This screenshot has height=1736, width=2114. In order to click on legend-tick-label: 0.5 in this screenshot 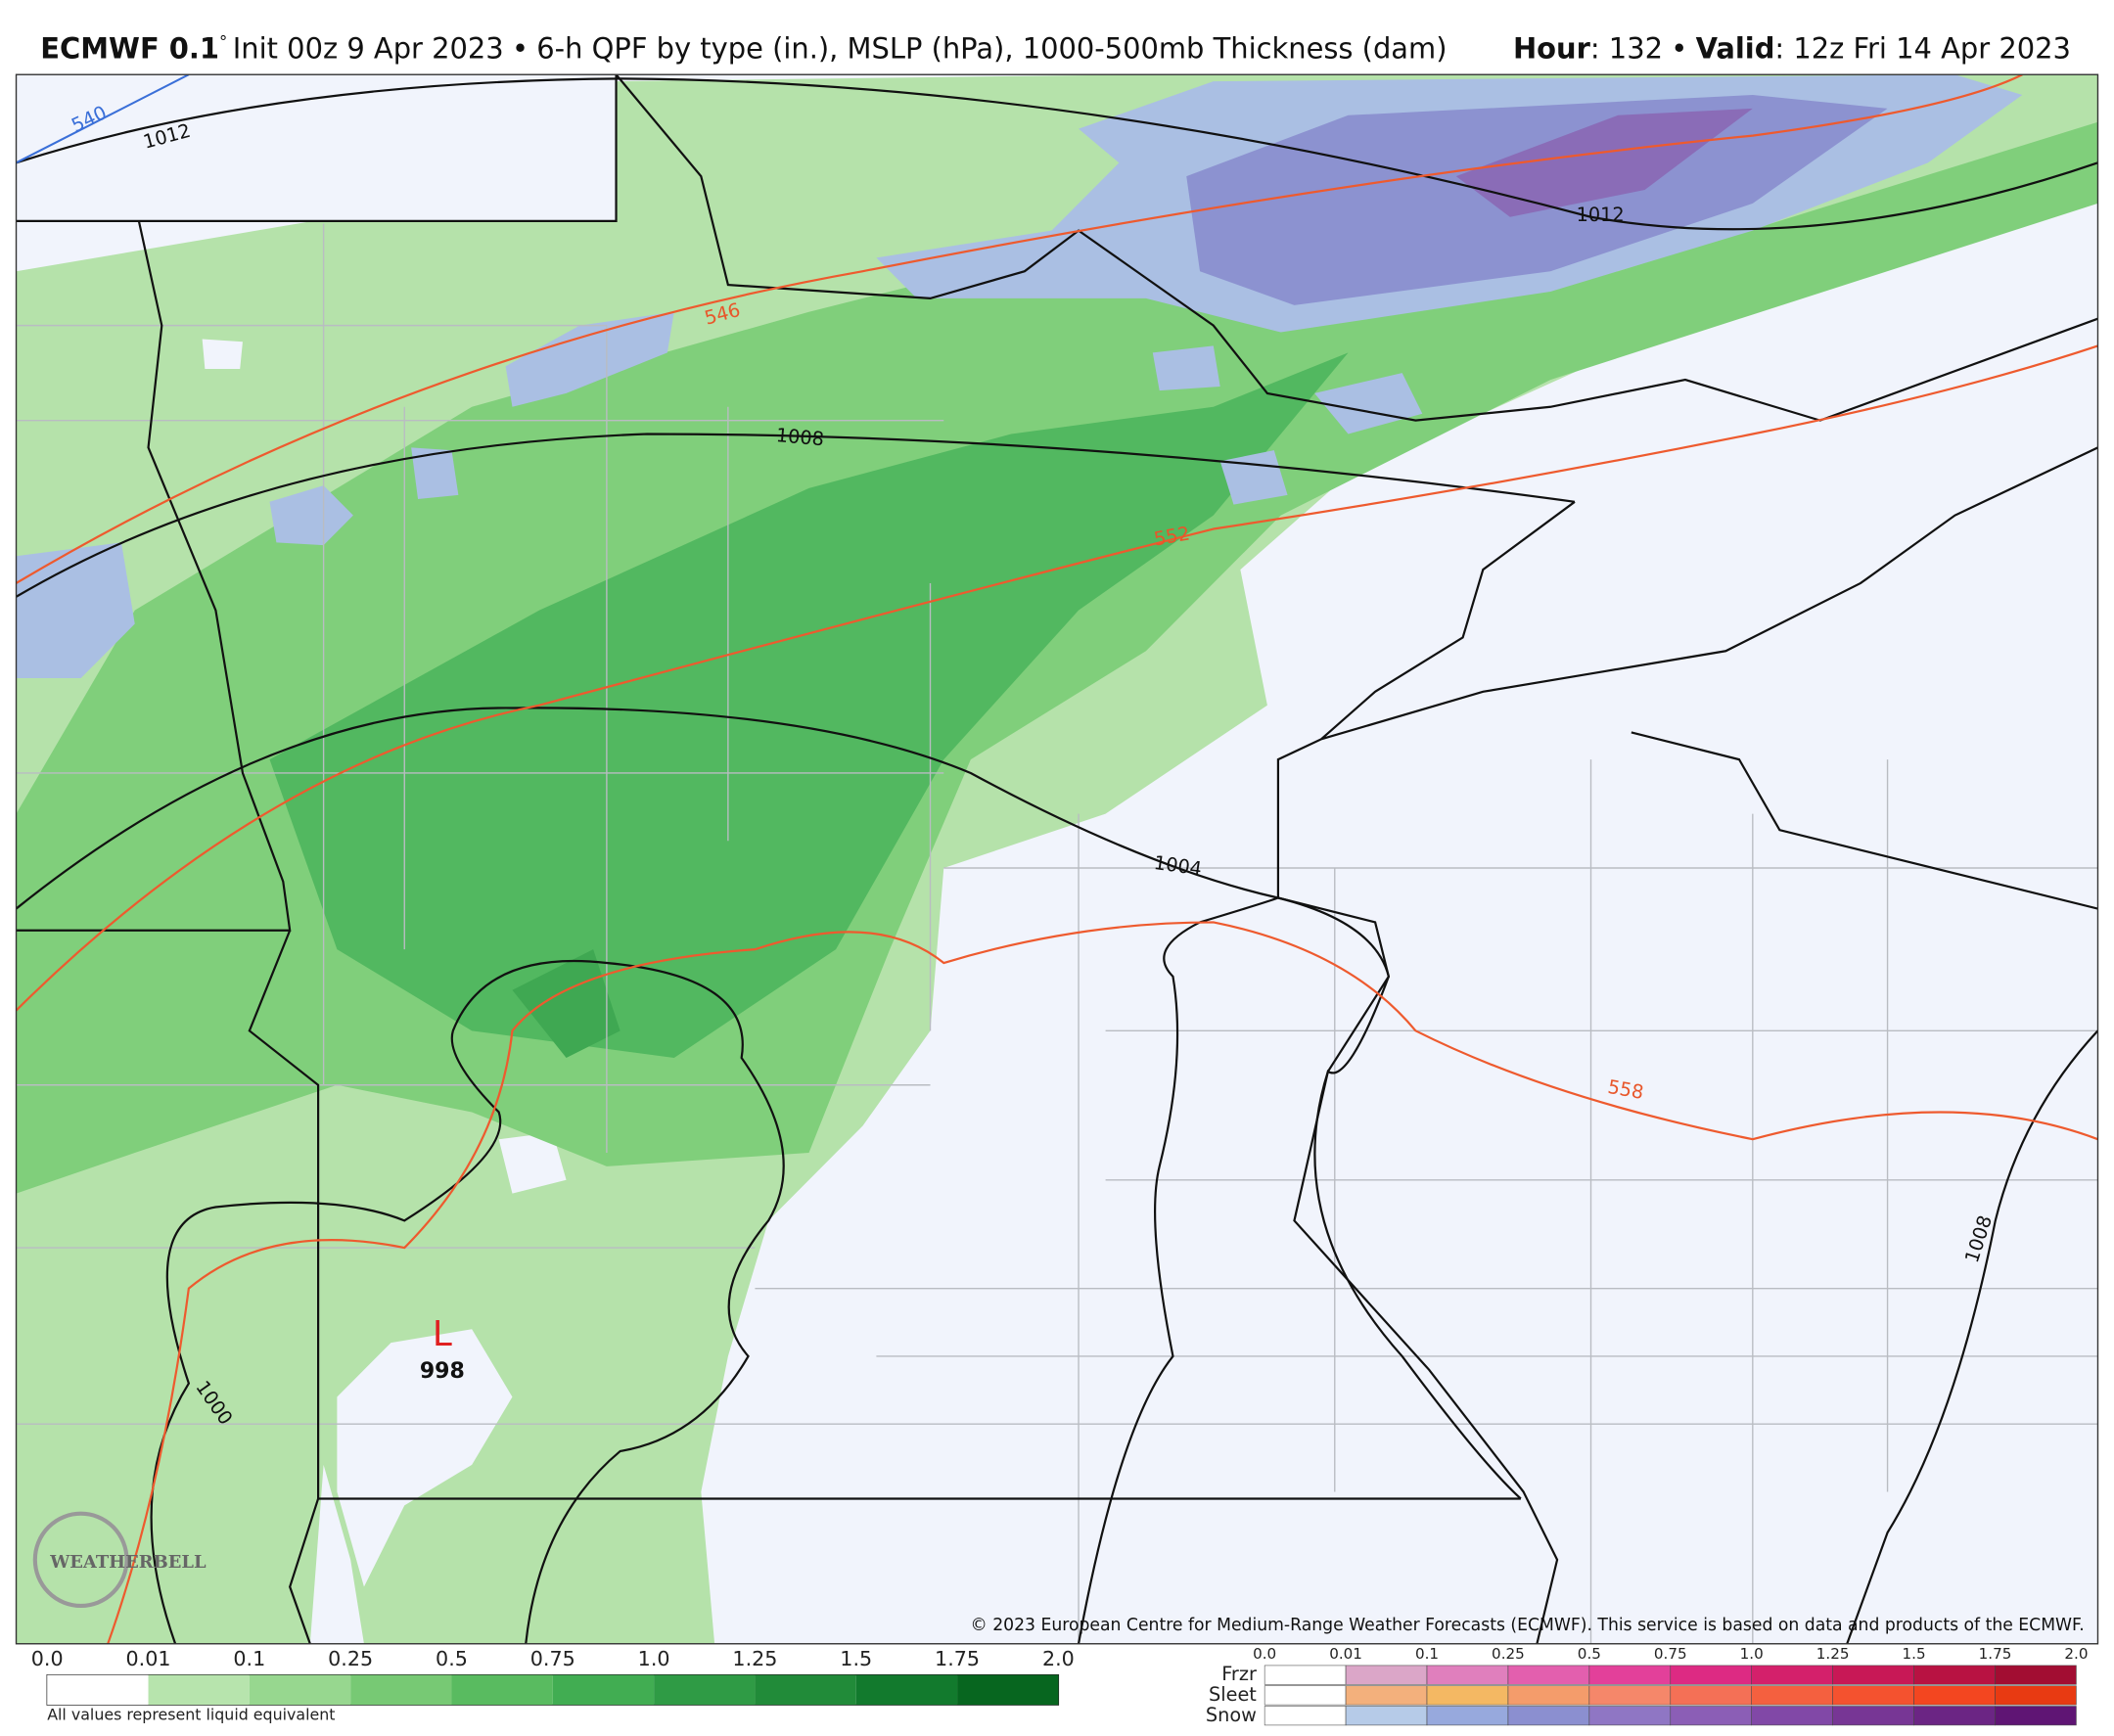, I will do `click(452, 1659)`.